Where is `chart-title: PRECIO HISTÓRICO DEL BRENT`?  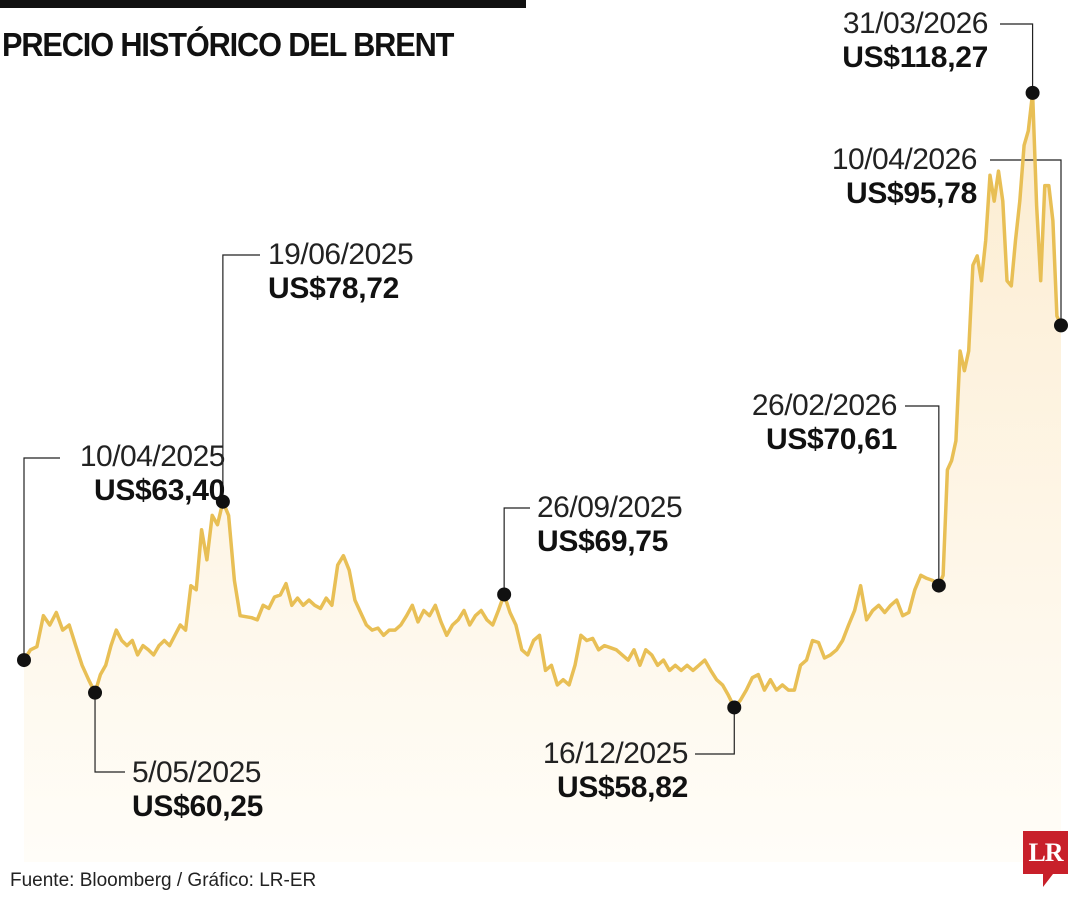 chart-title: PRECIO HISTÓRICO DEL BRENT is located at coordinates (228, 44).